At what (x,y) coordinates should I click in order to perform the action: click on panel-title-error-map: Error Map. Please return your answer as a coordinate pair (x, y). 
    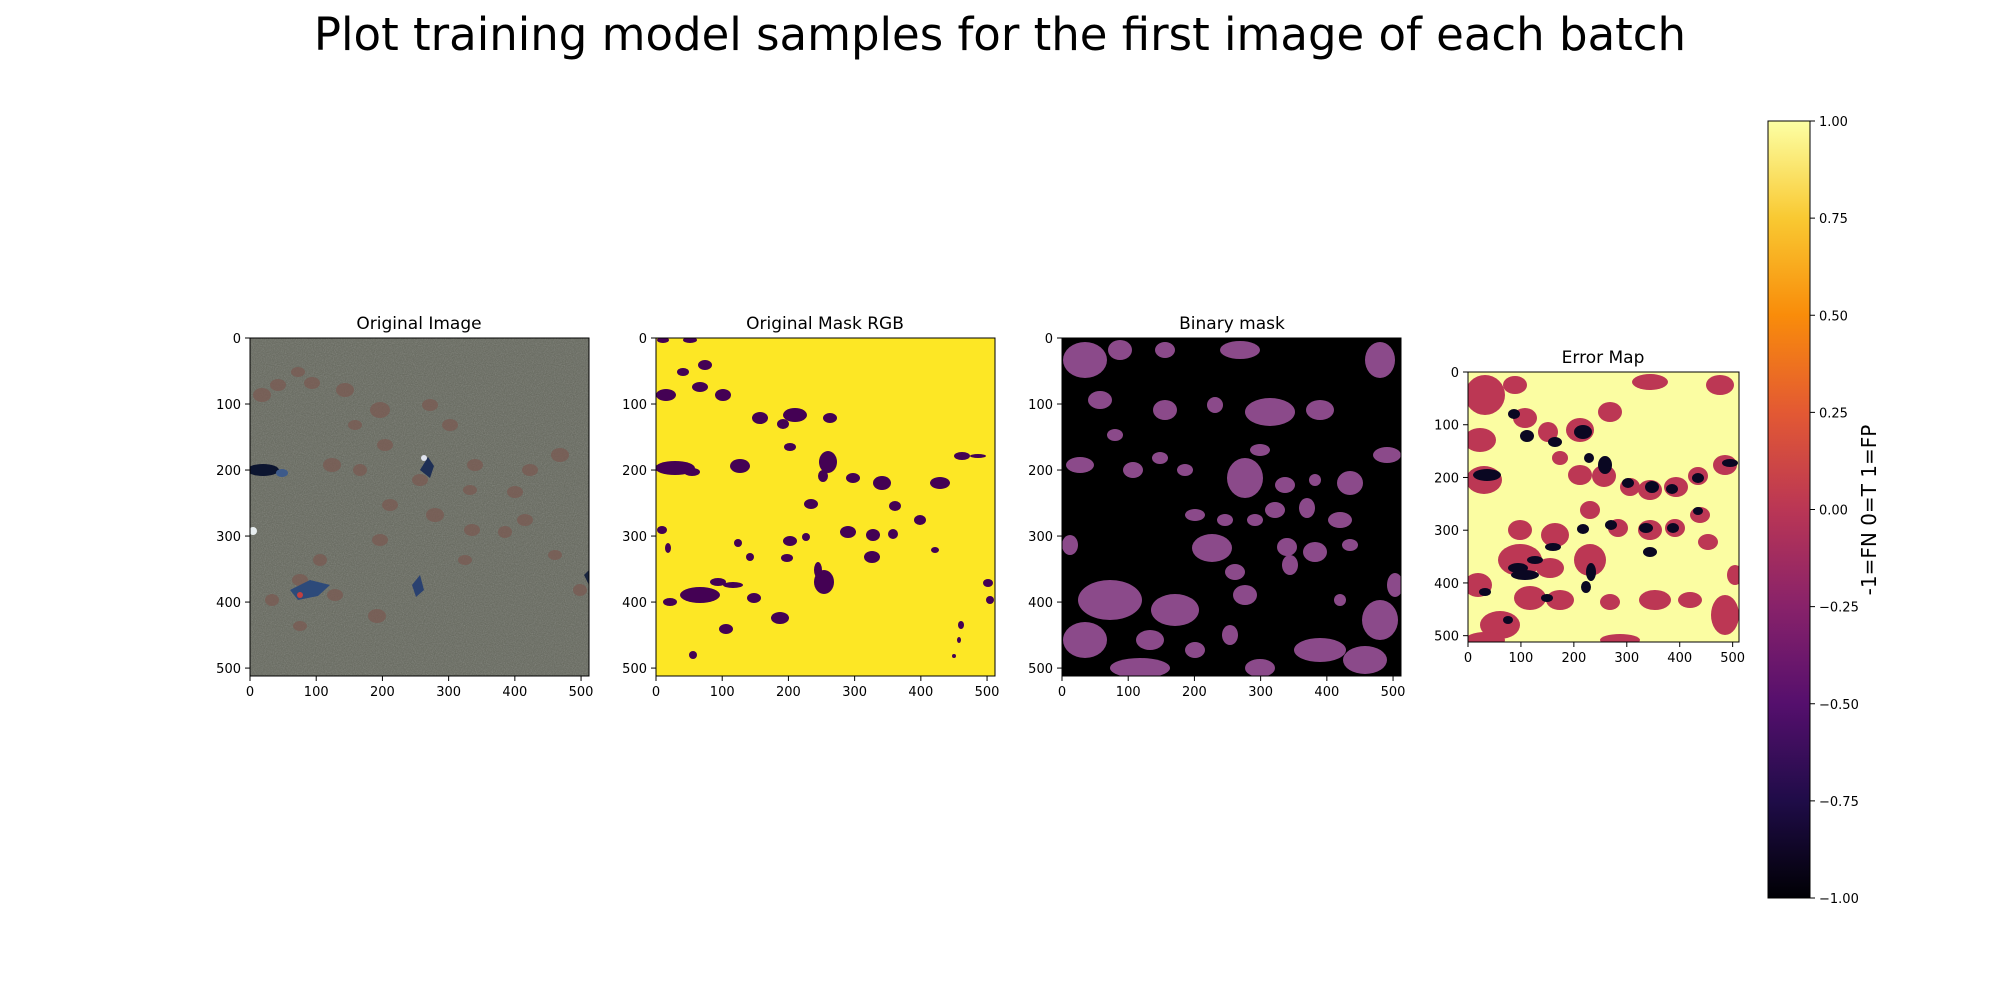
    Looking at the image, I should click on (1603, 358).